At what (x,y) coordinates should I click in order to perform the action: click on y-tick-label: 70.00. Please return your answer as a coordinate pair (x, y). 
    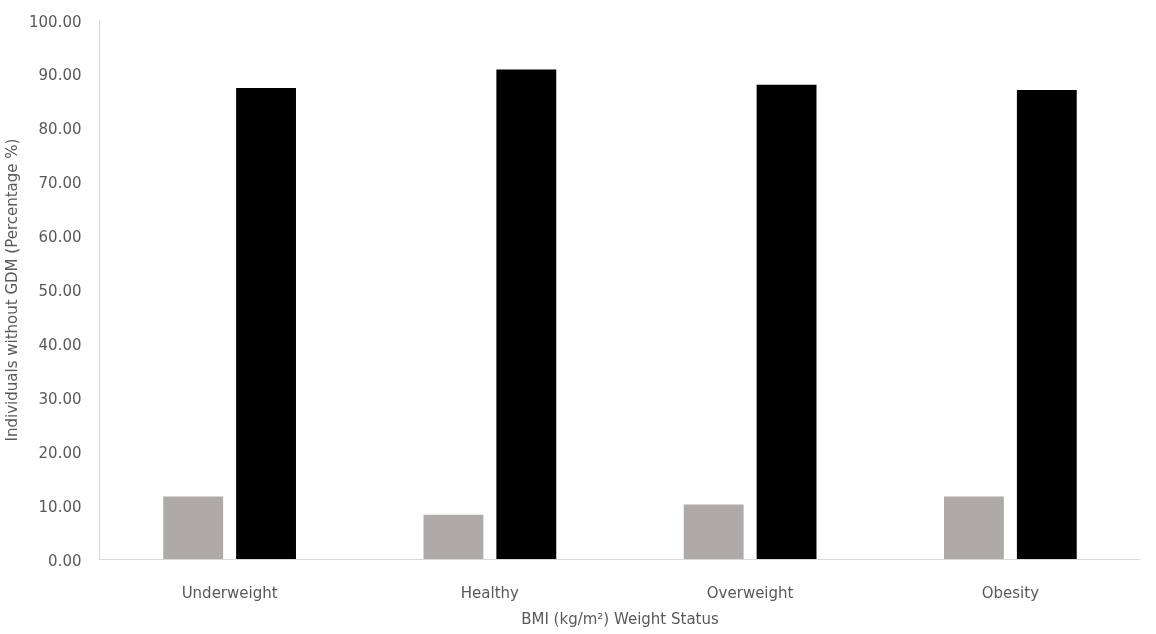
    Looking at the image, I should click on (60, 183).